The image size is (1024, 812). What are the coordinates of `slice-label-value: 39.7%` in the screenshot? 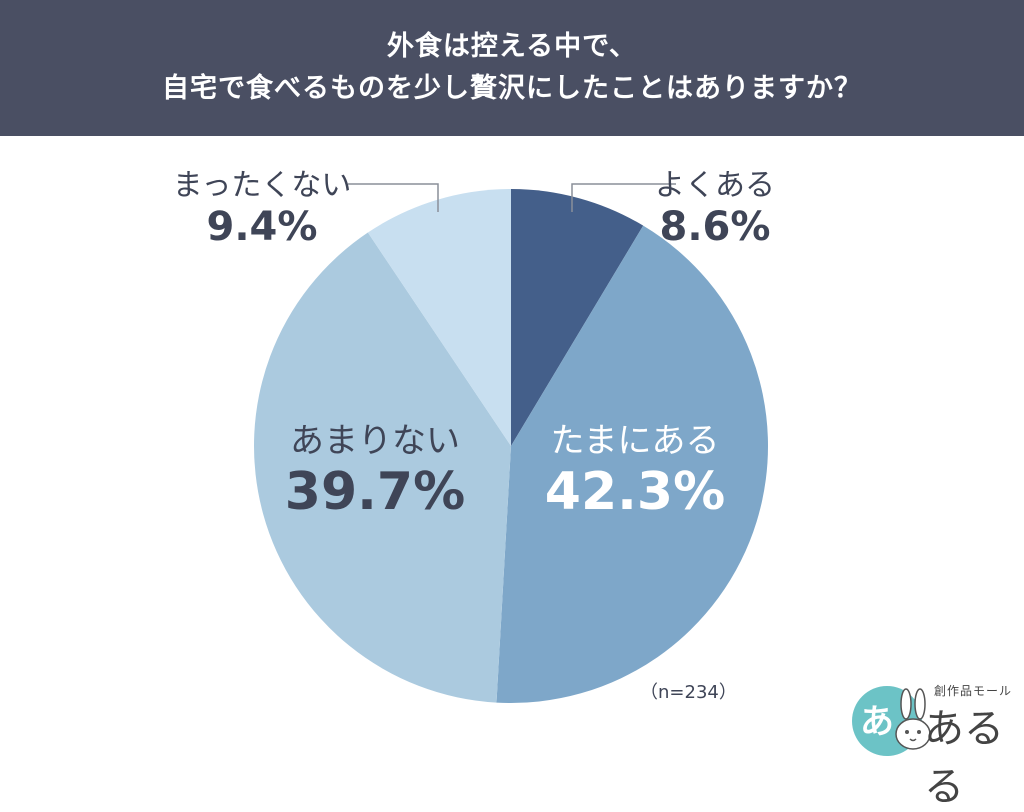 It's located at (375, 492).